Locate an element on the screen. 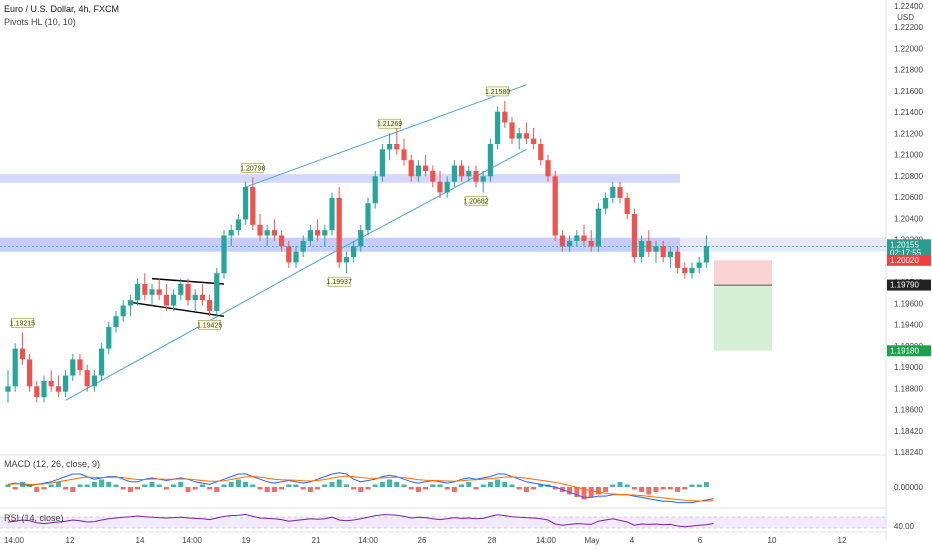 This screenshot has width=932, height=550. support-resistance-zone is located at coordinates (340, 178).